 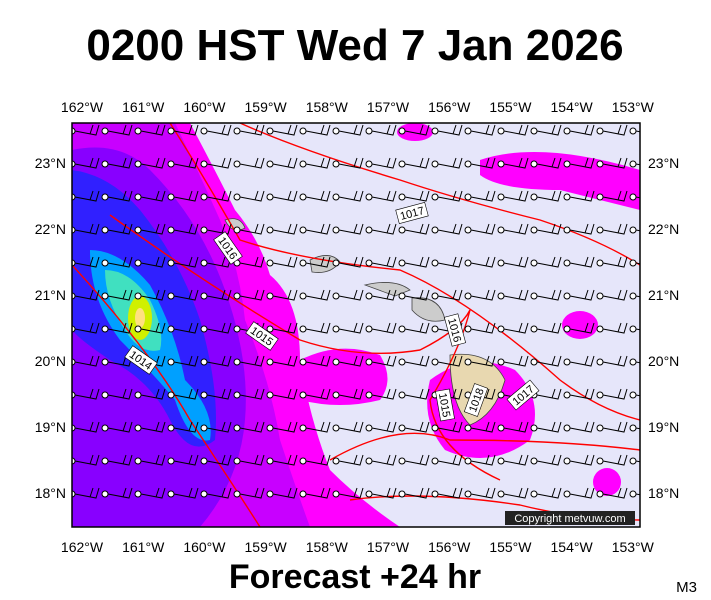 What do you see at coordinates (266, 107) in the screenshot?
I see `lon-label: 159°W` at bounding box center [266, 107].